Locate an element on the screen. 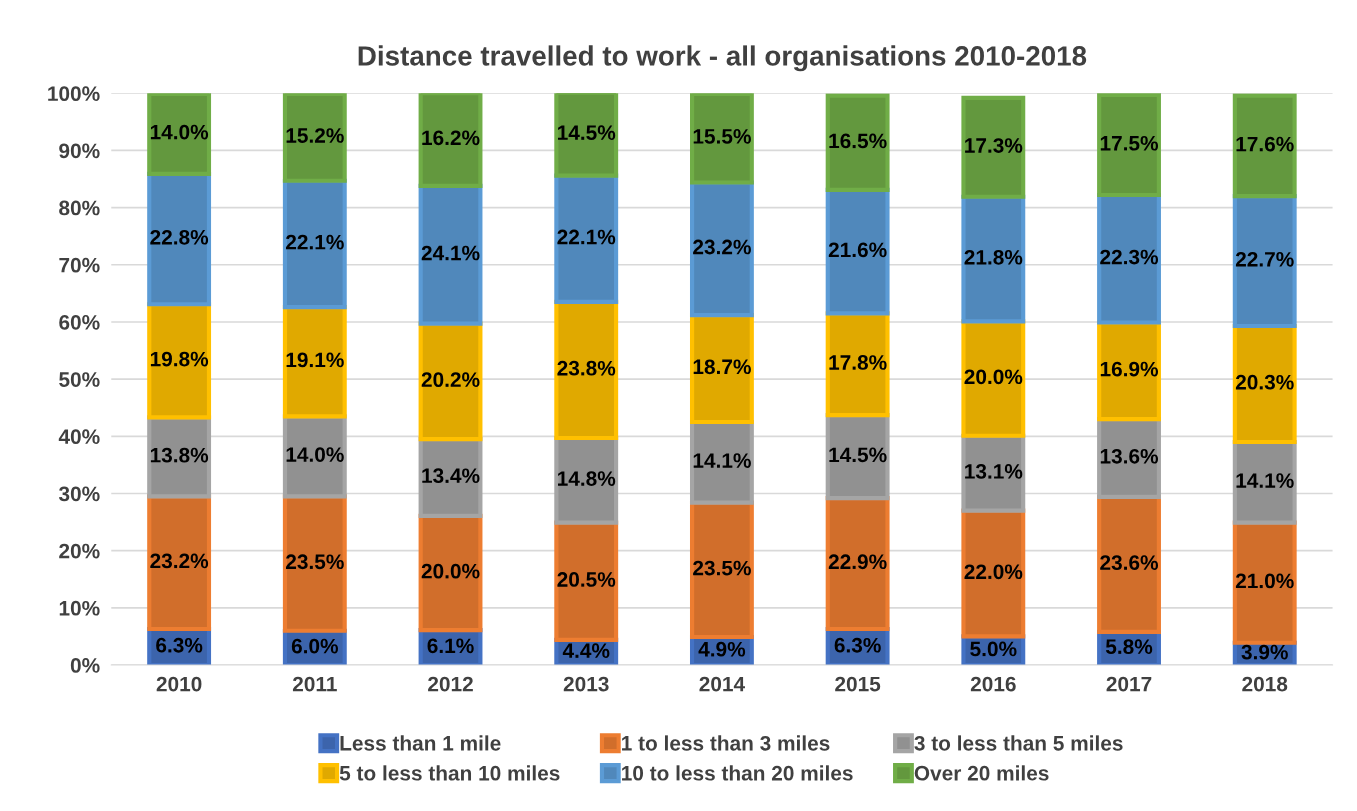 The image size is (1357, 811). y-tick-label: 50% is located at coordinates (79, 379).